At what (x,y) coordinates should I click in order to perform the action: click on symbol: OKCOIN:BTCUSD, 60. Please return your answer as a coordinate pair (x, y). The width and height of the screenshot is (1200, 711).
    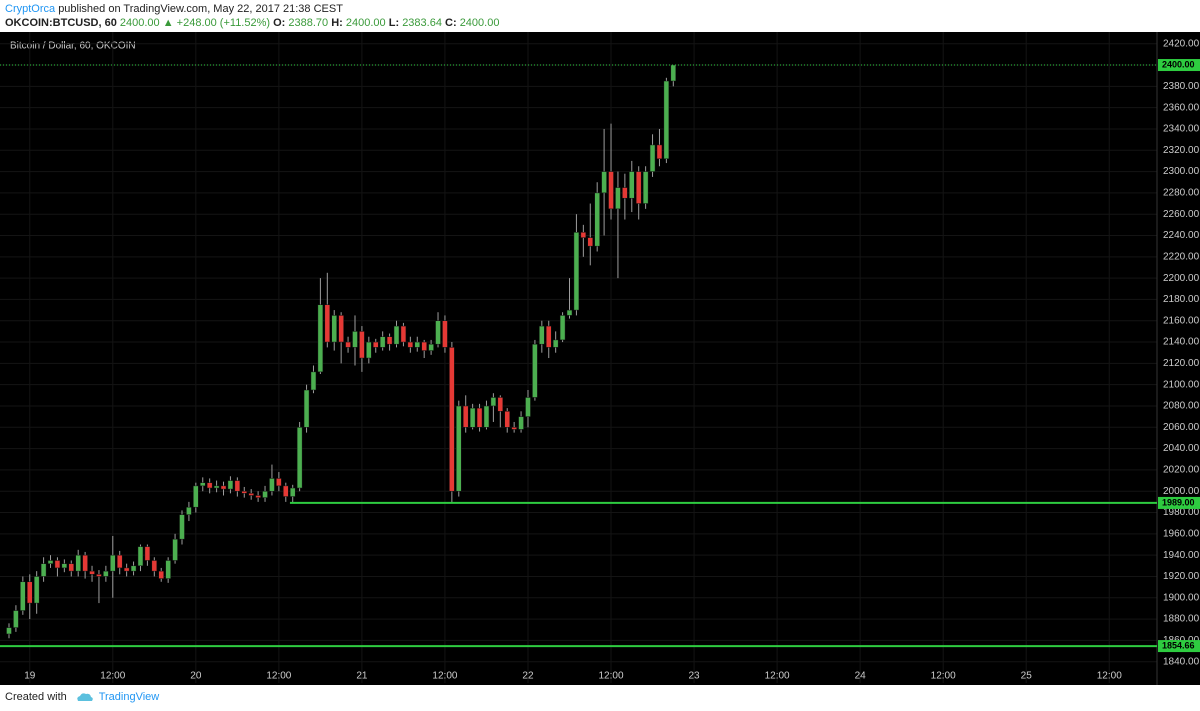
    Looking at the image, I should click on (61, 23).